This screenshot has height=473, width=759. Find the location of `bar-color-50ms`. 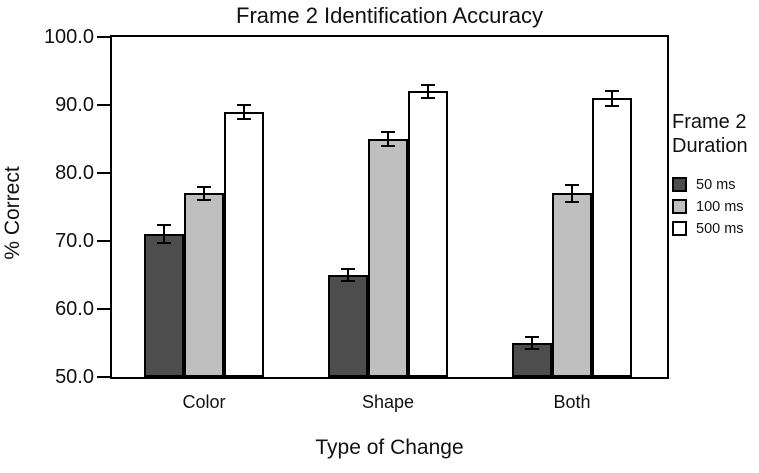

bar-color-50ms is located at coordinates (164, 305).